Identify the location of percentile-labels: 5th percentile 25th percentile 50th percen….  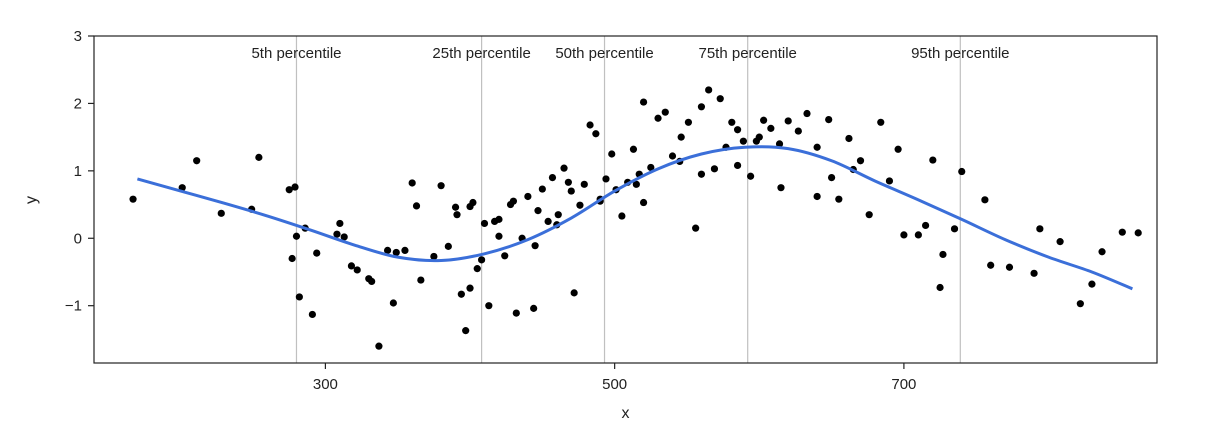
(630, 53).